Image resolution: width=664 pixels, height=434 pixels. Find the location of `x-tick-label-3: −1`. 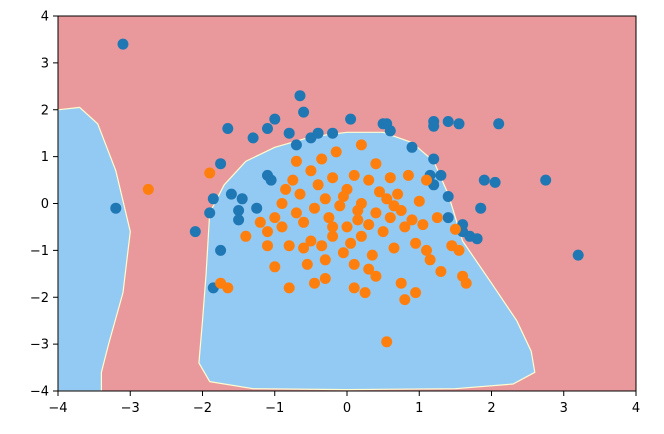

x-tick-label-3: −1 is located at coordinates (274, 408).